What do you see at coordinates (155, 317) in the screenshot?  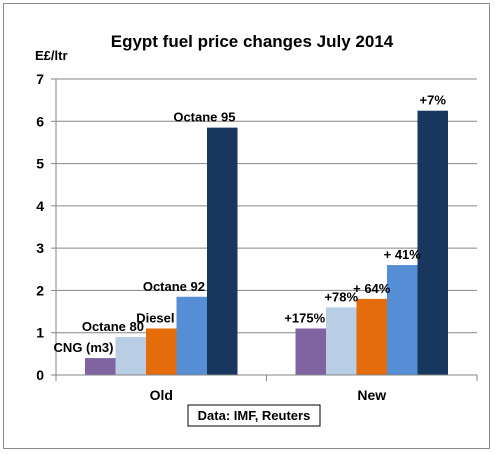 I see `series-name-label: Diesel` at bounding box center [155, 317].